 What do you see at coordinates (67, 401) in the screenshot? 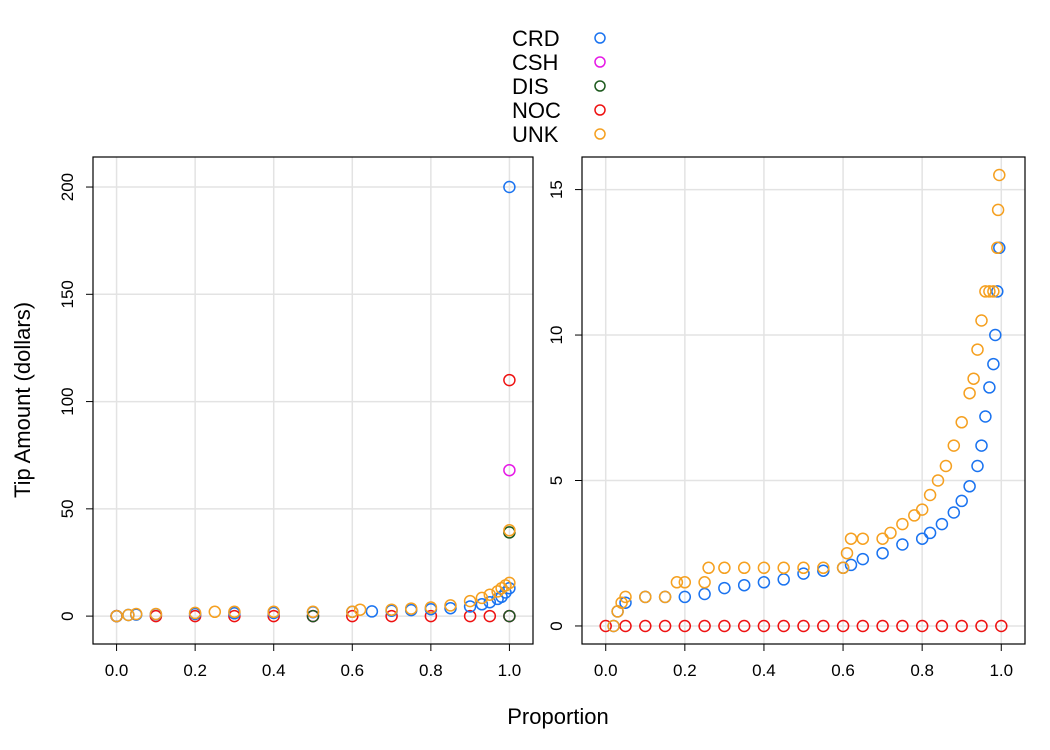
I see `y-tick-label: 100` at bounding box center [67, 401].